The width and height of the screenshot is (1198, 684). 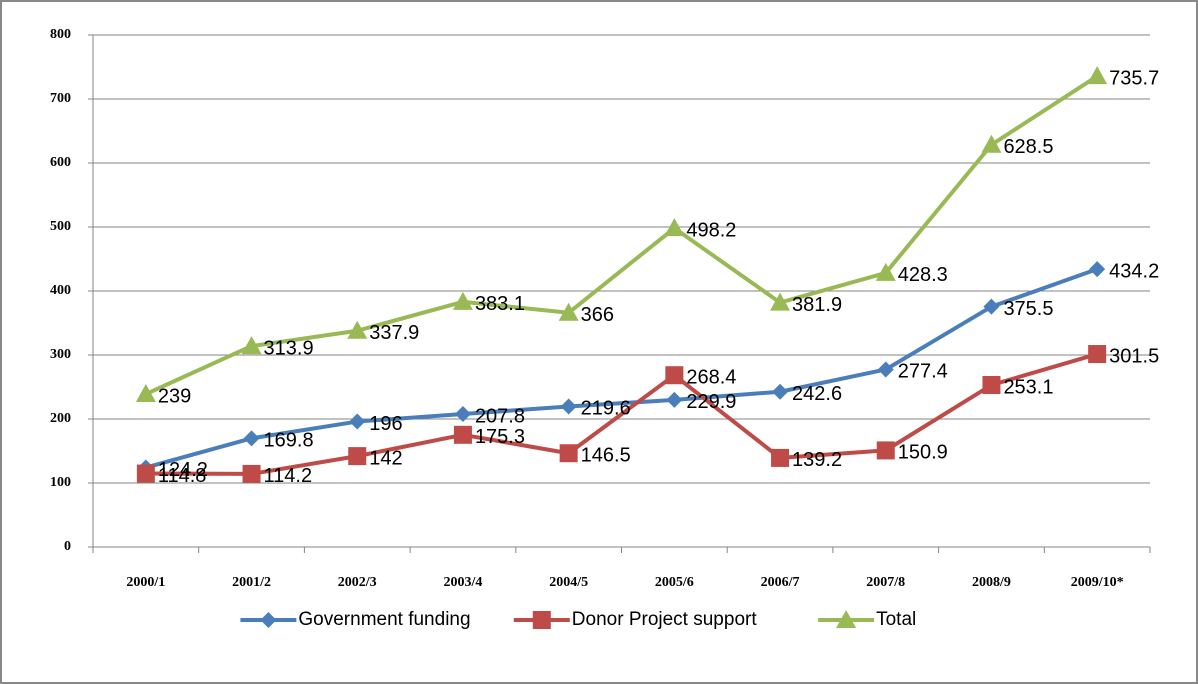 What do you see at coordinates (885, 582) in the screenshot?
I see `x-tick-label: 2007/8` at bounding box center [885, 582].